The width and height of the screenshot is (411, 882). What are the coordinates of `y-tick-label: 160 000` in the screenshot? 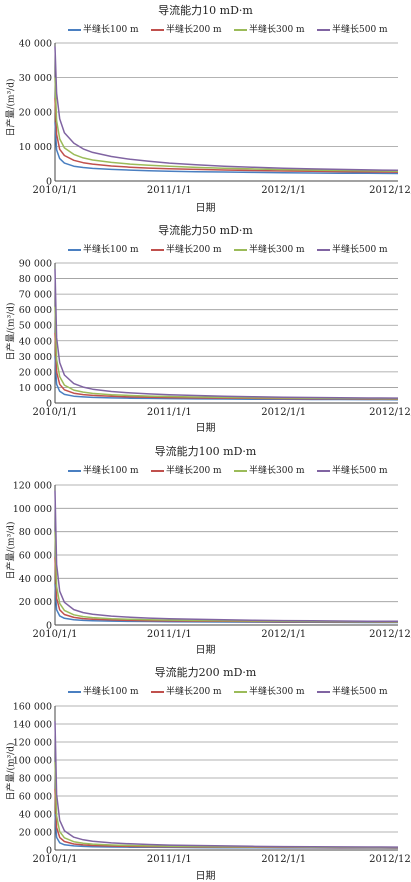 It's located at (32, 707).